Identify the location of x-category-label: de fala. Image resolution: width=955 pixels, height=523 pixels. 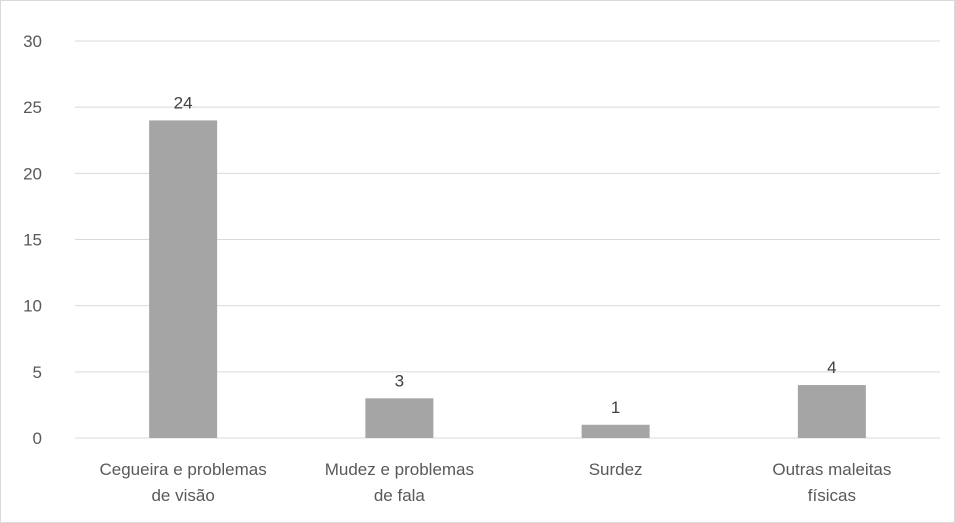
(400, 495).